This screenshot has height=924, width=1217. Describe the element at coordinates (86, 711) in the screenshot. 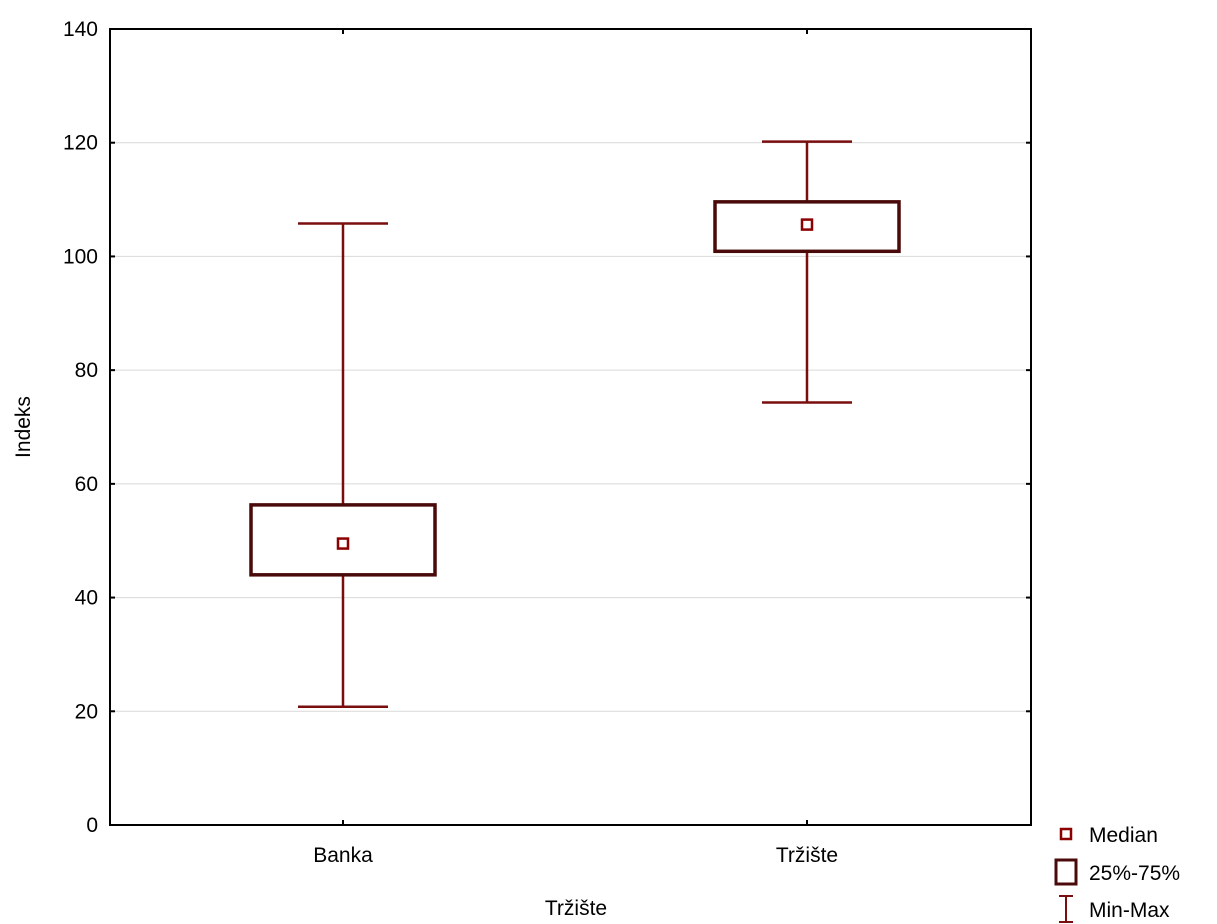

I see `y-tick-label: 20` at that location.